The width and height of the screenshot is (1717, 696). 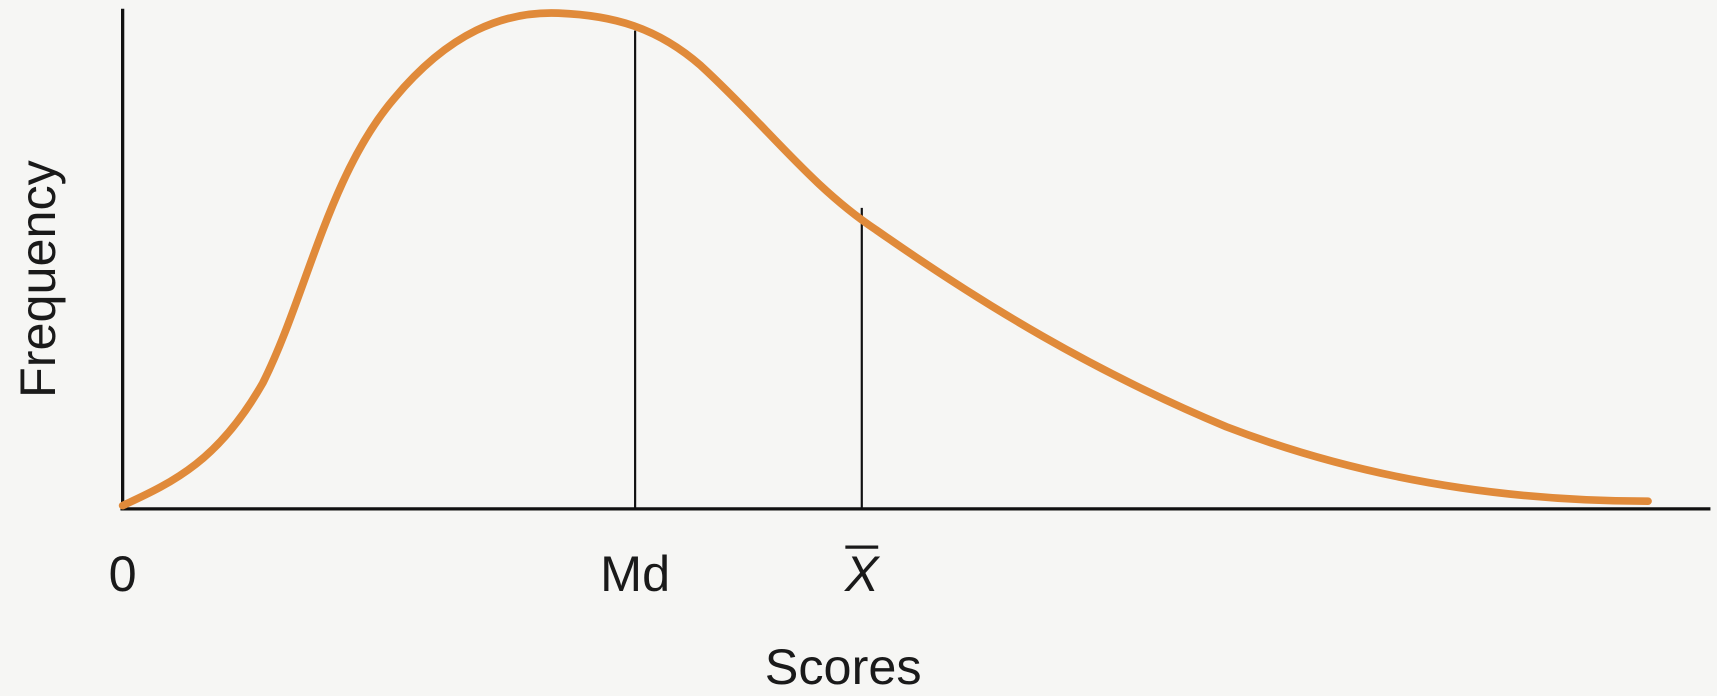 What do you see at coordinates (37, 278) in the screenshot?
I see `y-axis-label: Frequency` at bounding box center [37, 278].